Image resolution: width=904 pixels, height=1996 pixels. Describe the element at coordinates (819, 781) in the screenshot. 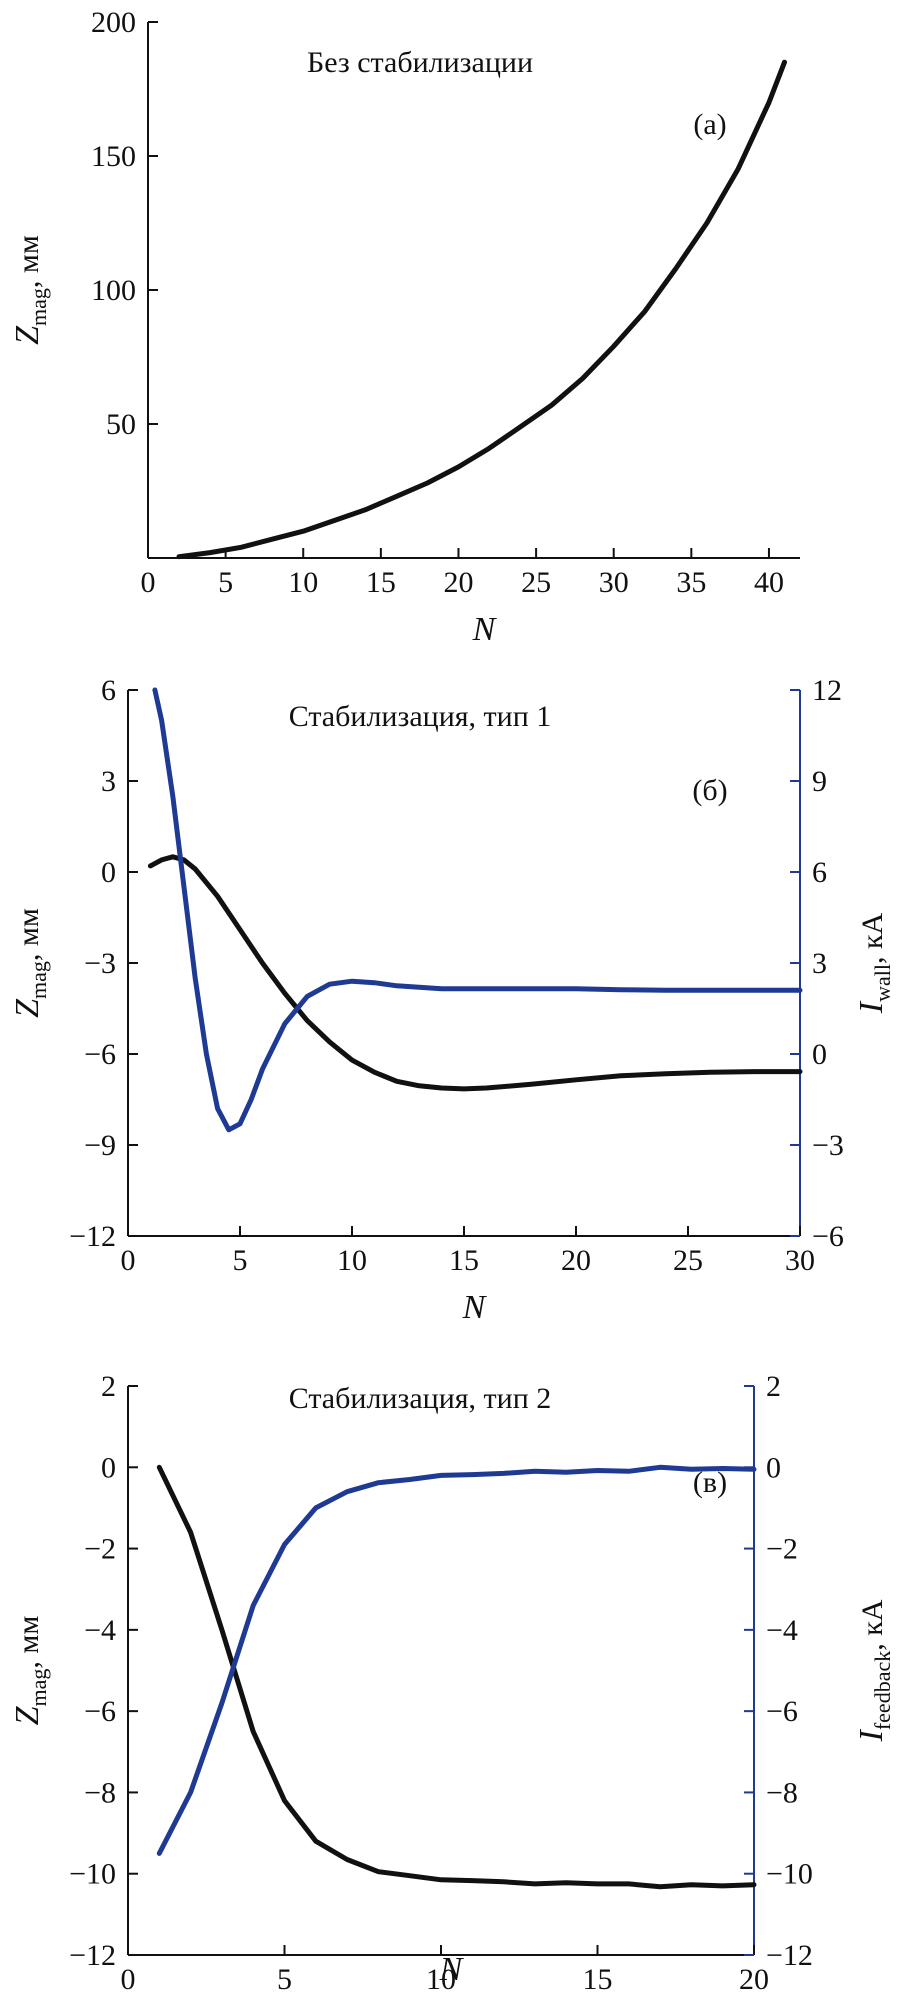

I see `y2-tick-label: 9` at that location.